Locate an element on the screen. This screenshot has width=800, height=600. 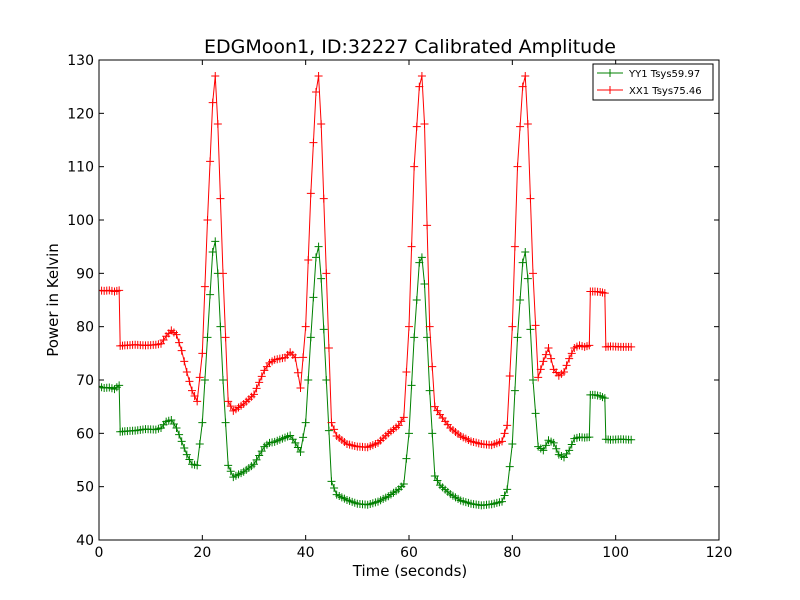
x-axis-label: Time (seconds) is located at coordinates (410, 571).